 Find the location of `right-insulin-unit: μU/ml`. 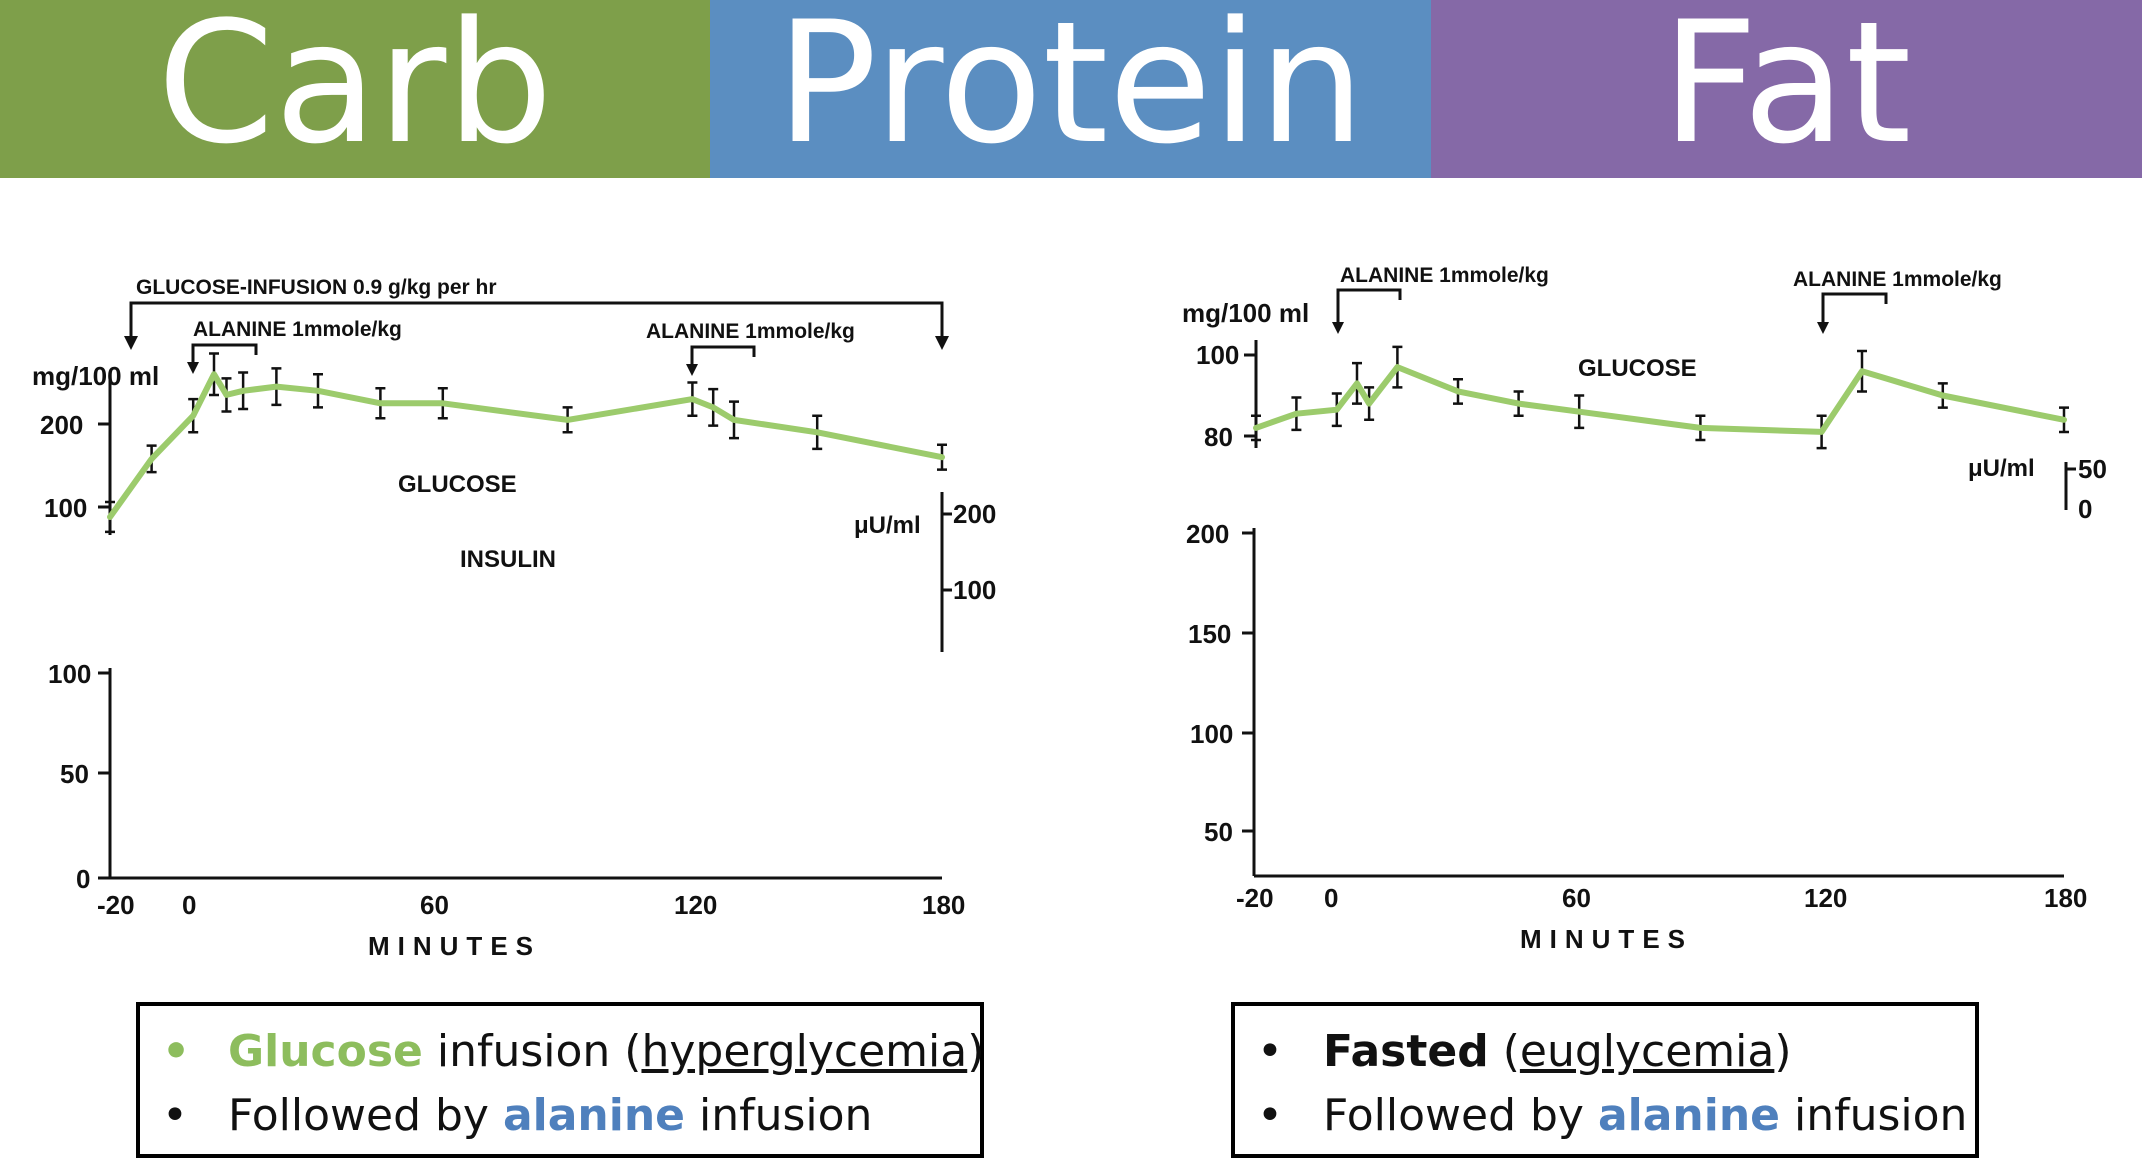

right-insulin-unit: μU/ml is located at coordinates (2001, 468).